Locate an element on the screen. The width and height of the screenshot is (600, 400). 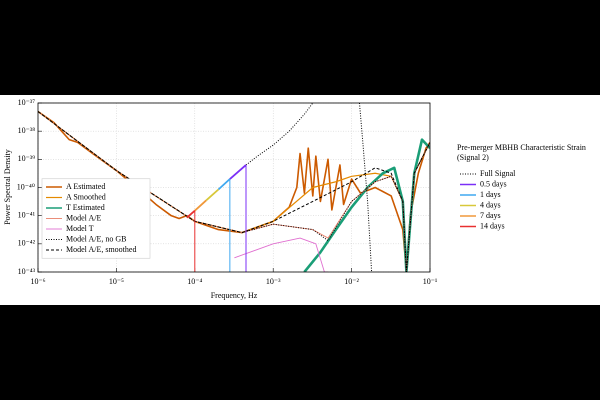
x-tick-label: 10⁻⁵ is located at coordinates (116, 281).